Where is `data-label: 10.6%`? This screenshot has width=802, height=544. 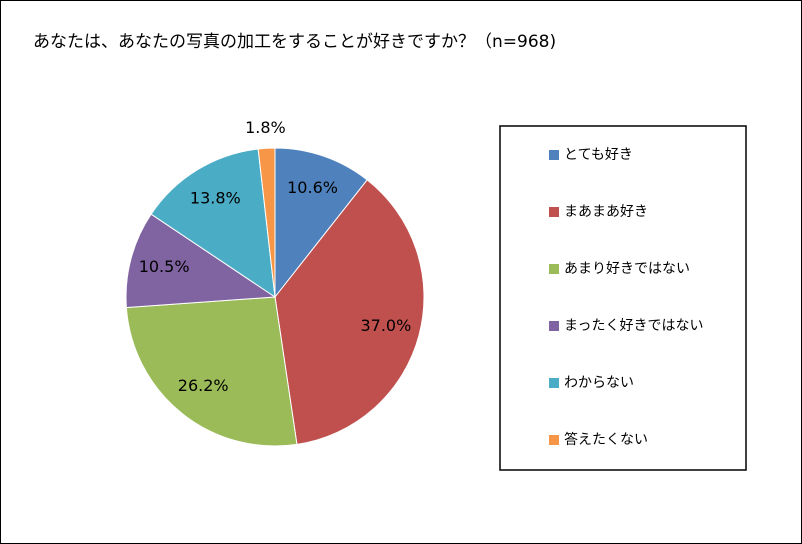
data-label: 10.6% is located at coordinates (312, 187).